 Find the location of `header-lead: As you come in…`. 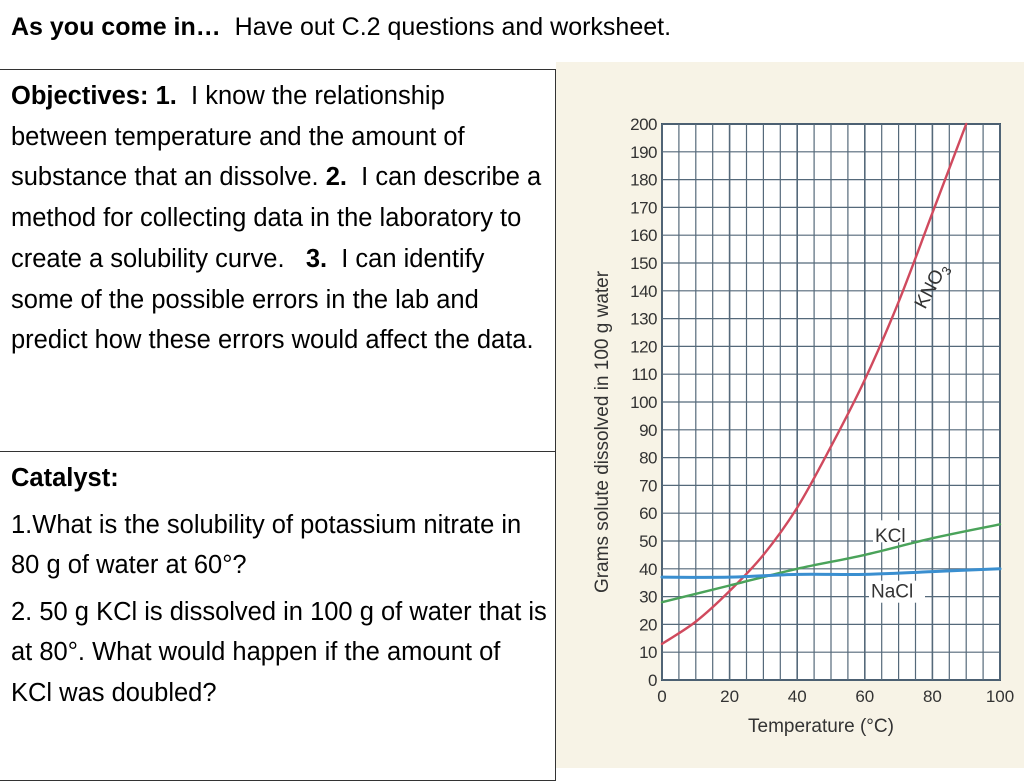

header-lead: As you come in… is located at coordinates (116, 27).